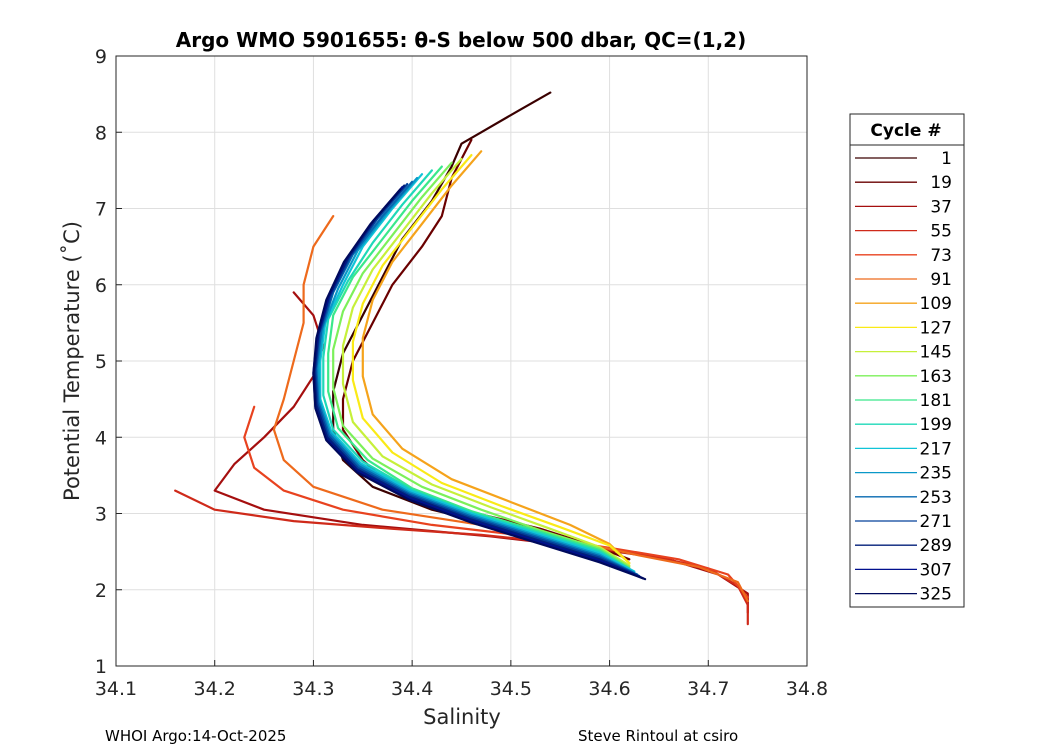  Describe the element at coordinates (936, 425) in the screenshot. I see `legend-label: 199` at that location.